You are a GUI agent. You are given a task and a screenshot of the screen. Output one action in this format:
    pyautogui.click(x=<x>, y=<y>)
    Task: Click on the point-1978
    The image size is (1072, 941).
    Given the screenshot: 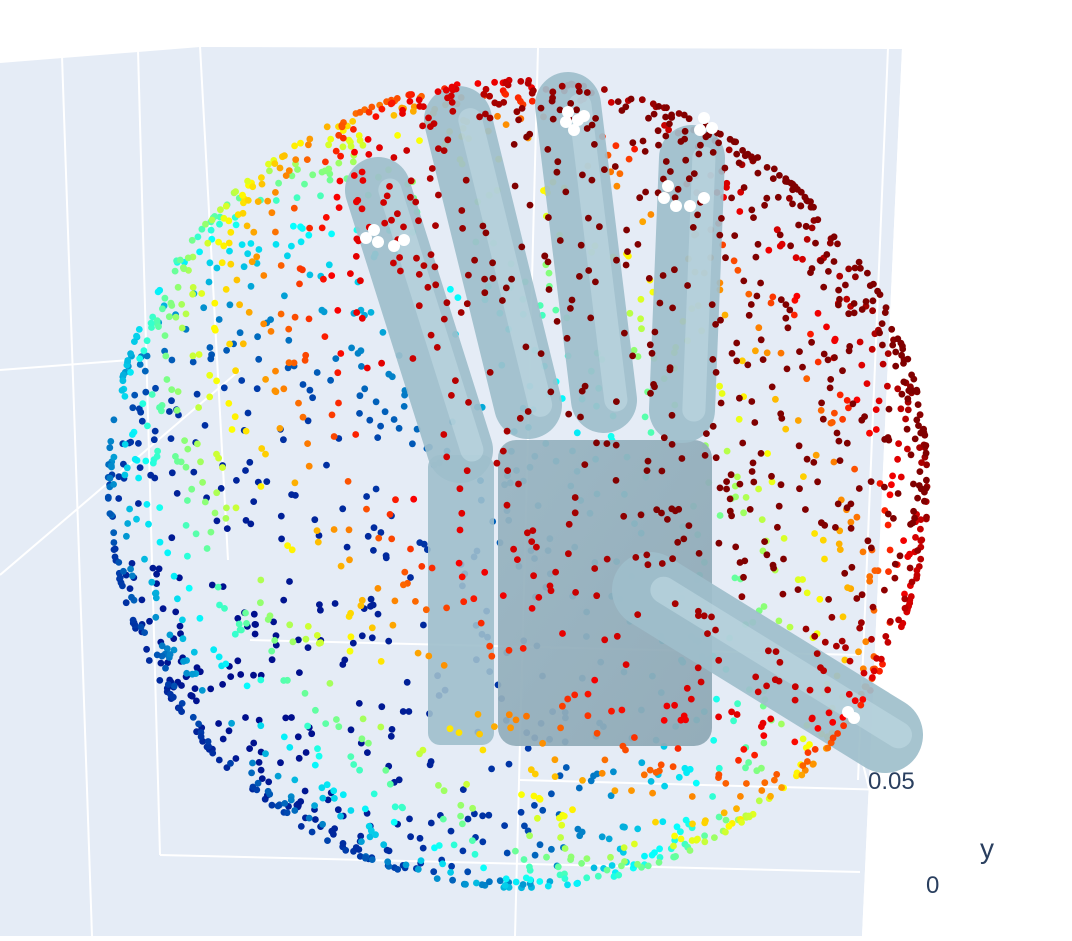 What is the action you would take?
    pyautogui.click(x=247, y=686)
    